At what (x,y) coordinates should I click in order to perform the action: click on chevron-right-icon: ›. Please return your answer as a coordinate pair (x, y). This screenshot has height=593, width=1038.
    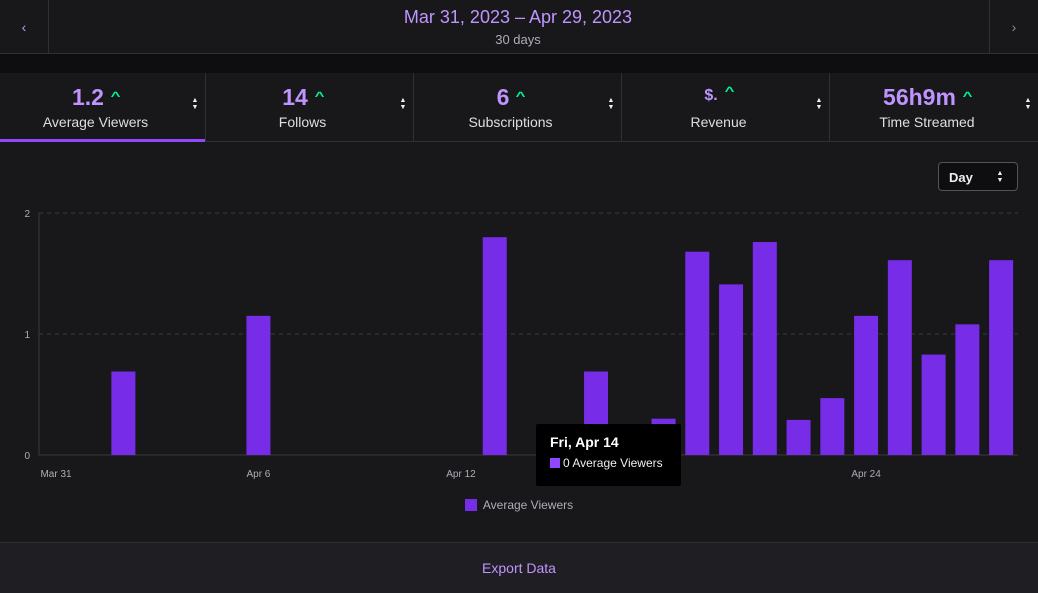
    Looking at the image, I should click on (1014, 27).